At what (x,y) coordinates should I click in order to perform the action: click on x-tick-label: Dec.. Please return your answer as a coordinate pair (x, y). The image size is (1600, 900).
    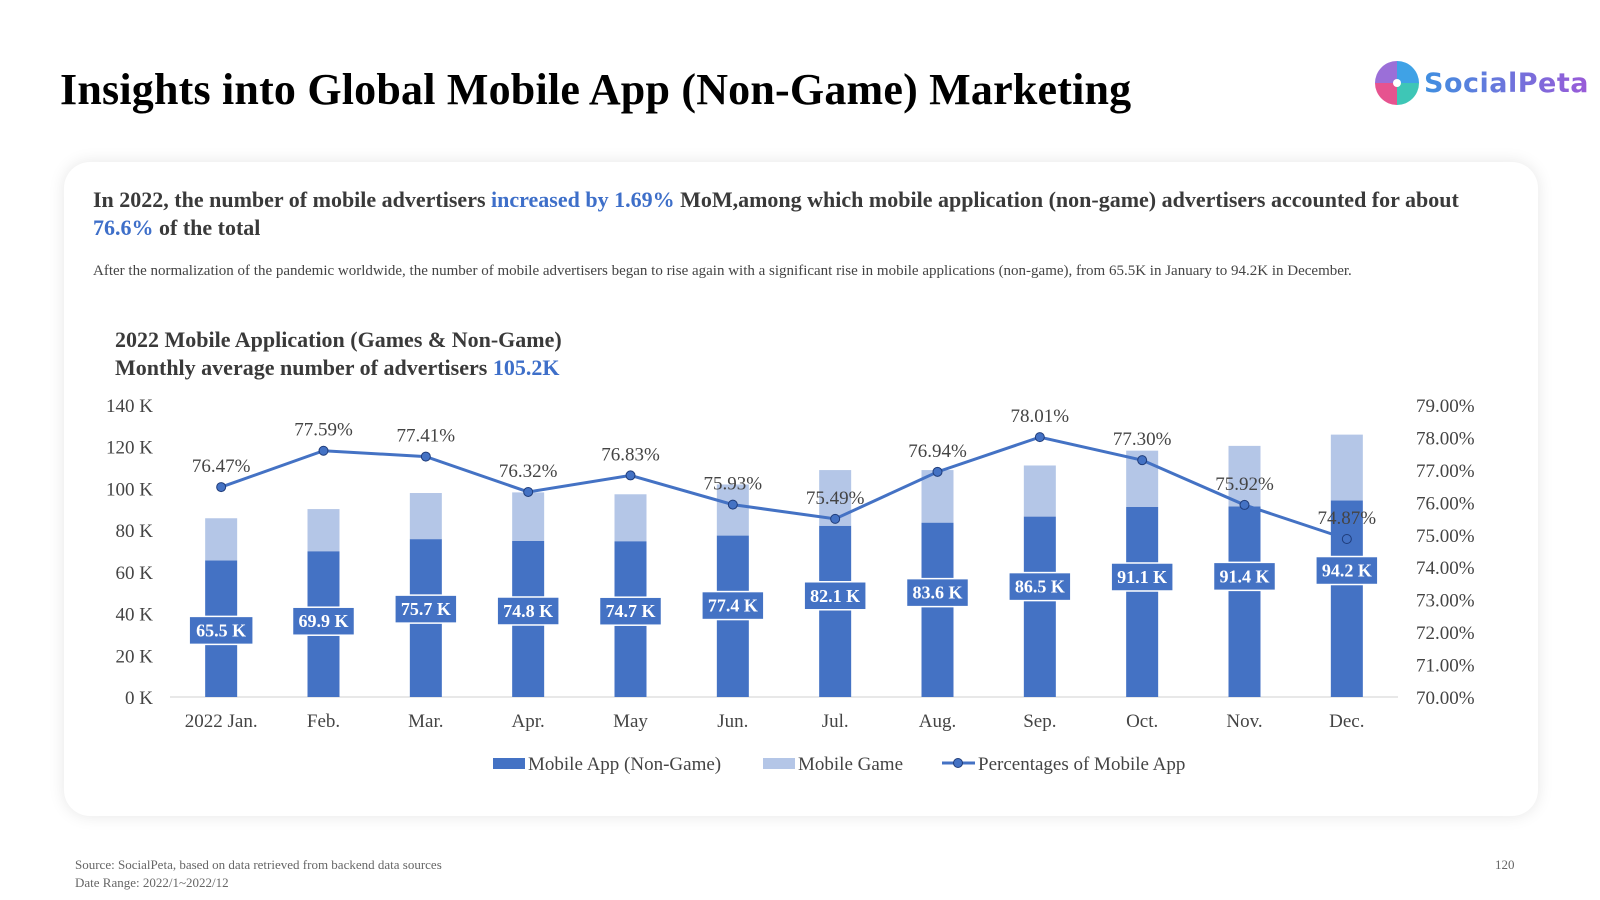
    Looking at the image, I should click on (1346, 721).